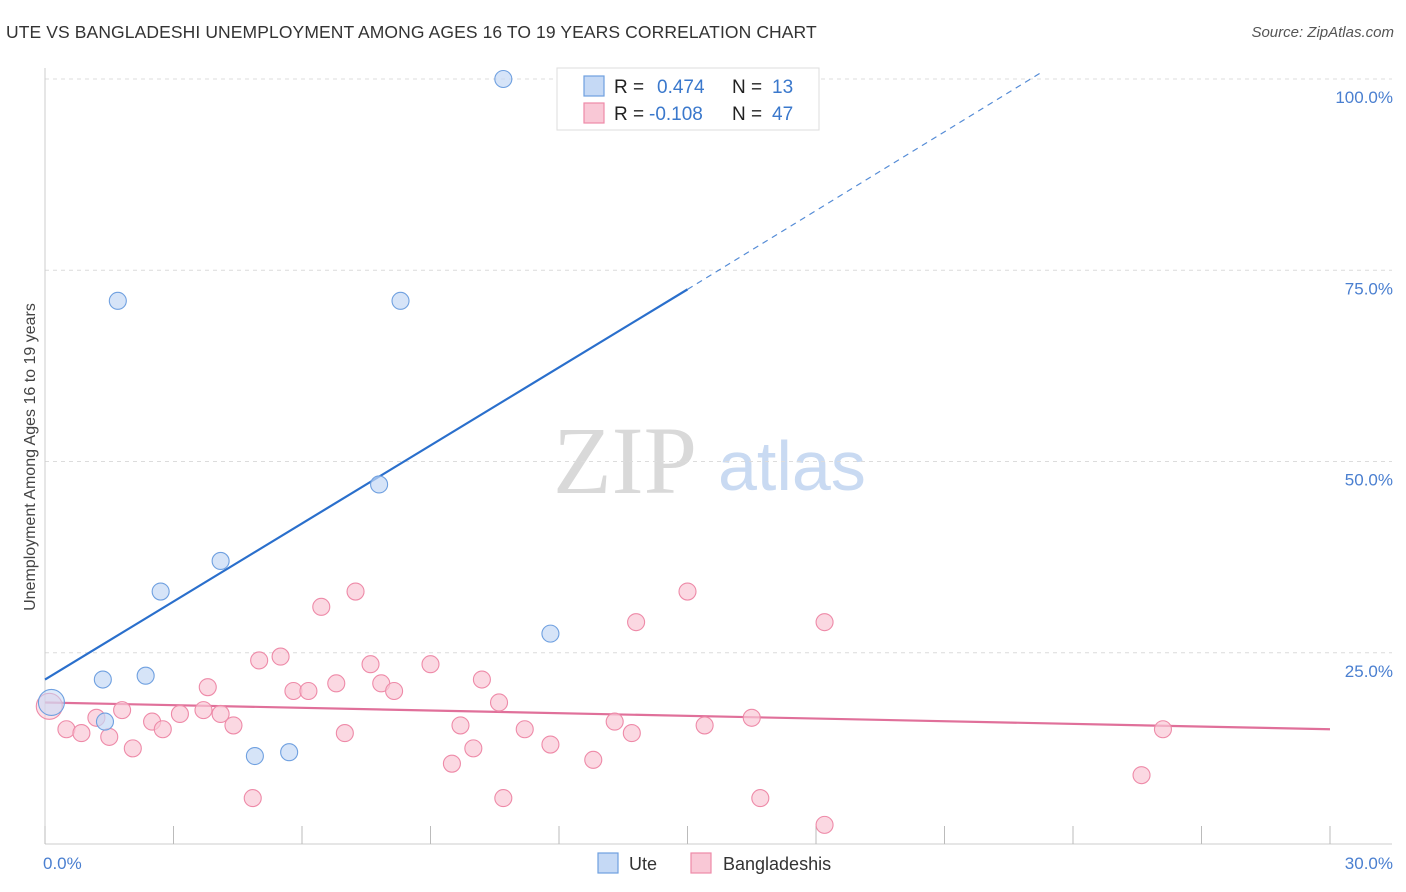  I want to click on y-tick-label-100: 100.0%, so click(1364, 97).